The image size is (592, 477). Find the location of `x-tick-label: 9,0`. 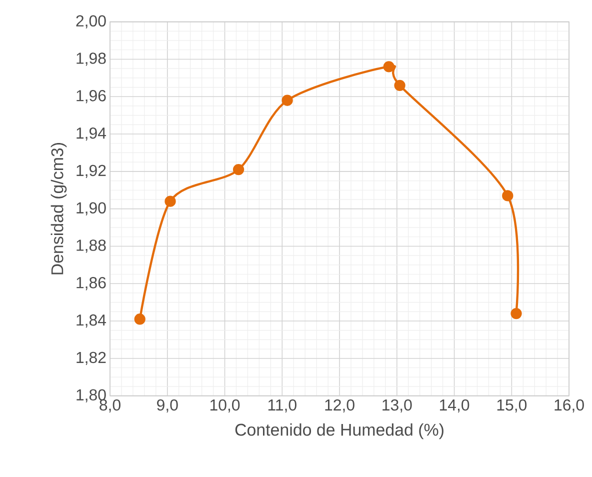

x-tick-label: 9,0 is located at coordinates (167, 406).